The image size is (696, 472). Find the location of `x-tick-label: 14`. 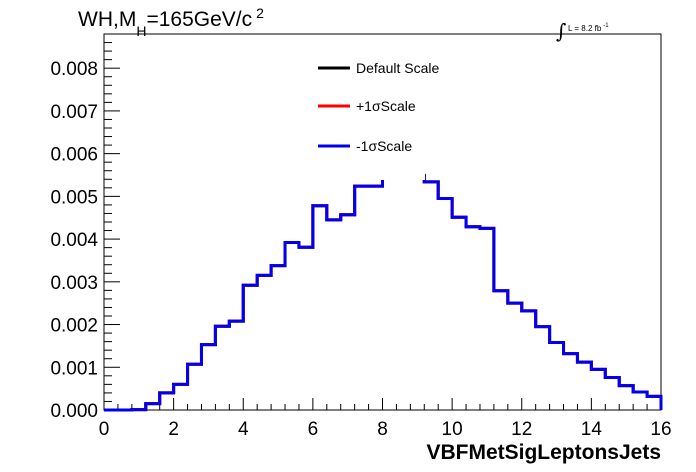

x-tick-label: 14 is located at coordinates (592, 429).